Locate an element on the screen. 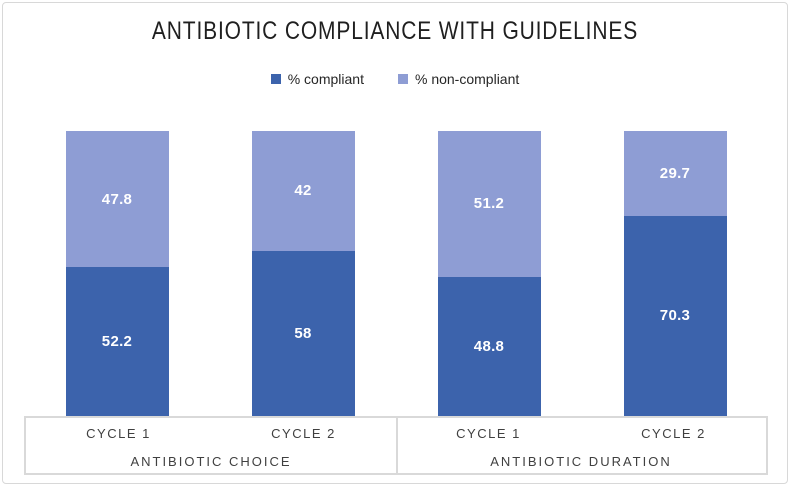  bar-cell: 51.2 48.8 is located at coordinates (489, 273).